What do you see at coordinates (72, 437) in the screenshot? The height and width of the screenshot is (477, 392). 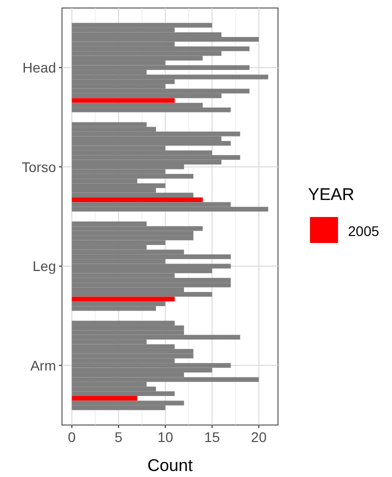 I see `x-tick-label: 0` at bounding box center [72, 437].